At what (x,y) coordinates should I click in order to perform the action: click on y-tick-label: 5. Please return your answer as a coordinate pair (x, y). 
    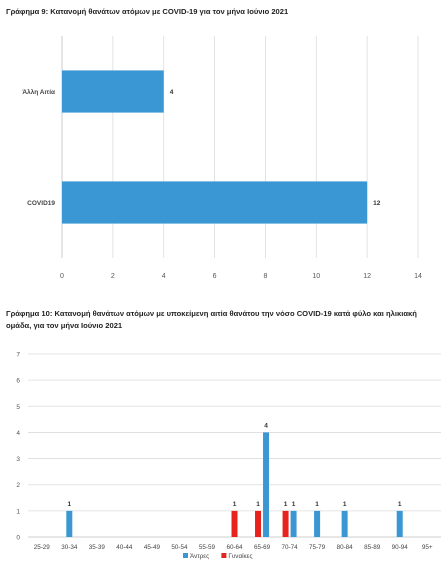
    Looking at the image, I should click on (18, 407).